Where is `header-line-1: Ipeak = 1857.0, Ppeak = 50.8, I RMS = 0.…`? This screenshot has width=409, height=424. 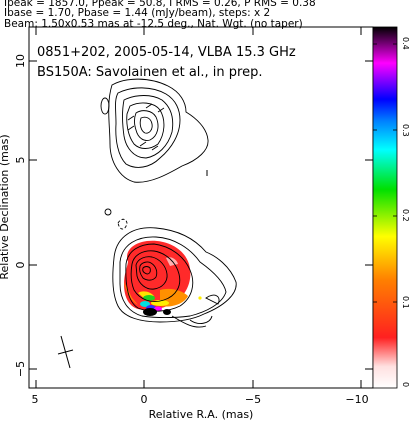 header-line-1: Ipeak = 1857.0, Ppeak = 50.8, I RMS = 0.… is located at coordinates (160, 4).